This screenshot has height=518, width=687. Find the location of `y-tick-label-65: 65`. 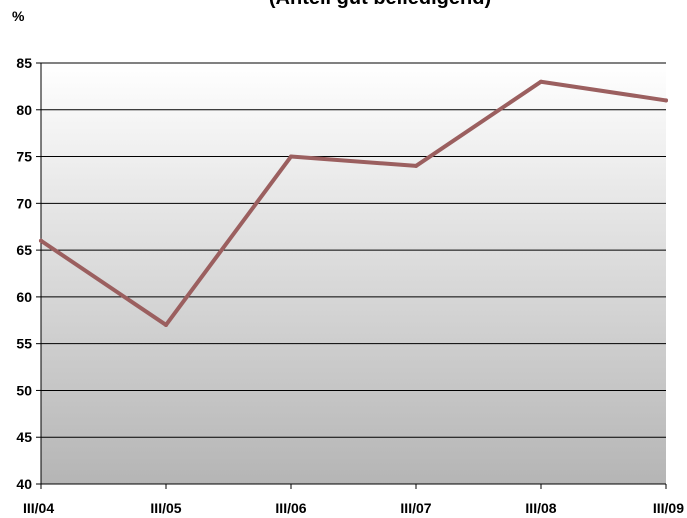

y-tick-label-65: 65 is located at coordinates (24, 250).